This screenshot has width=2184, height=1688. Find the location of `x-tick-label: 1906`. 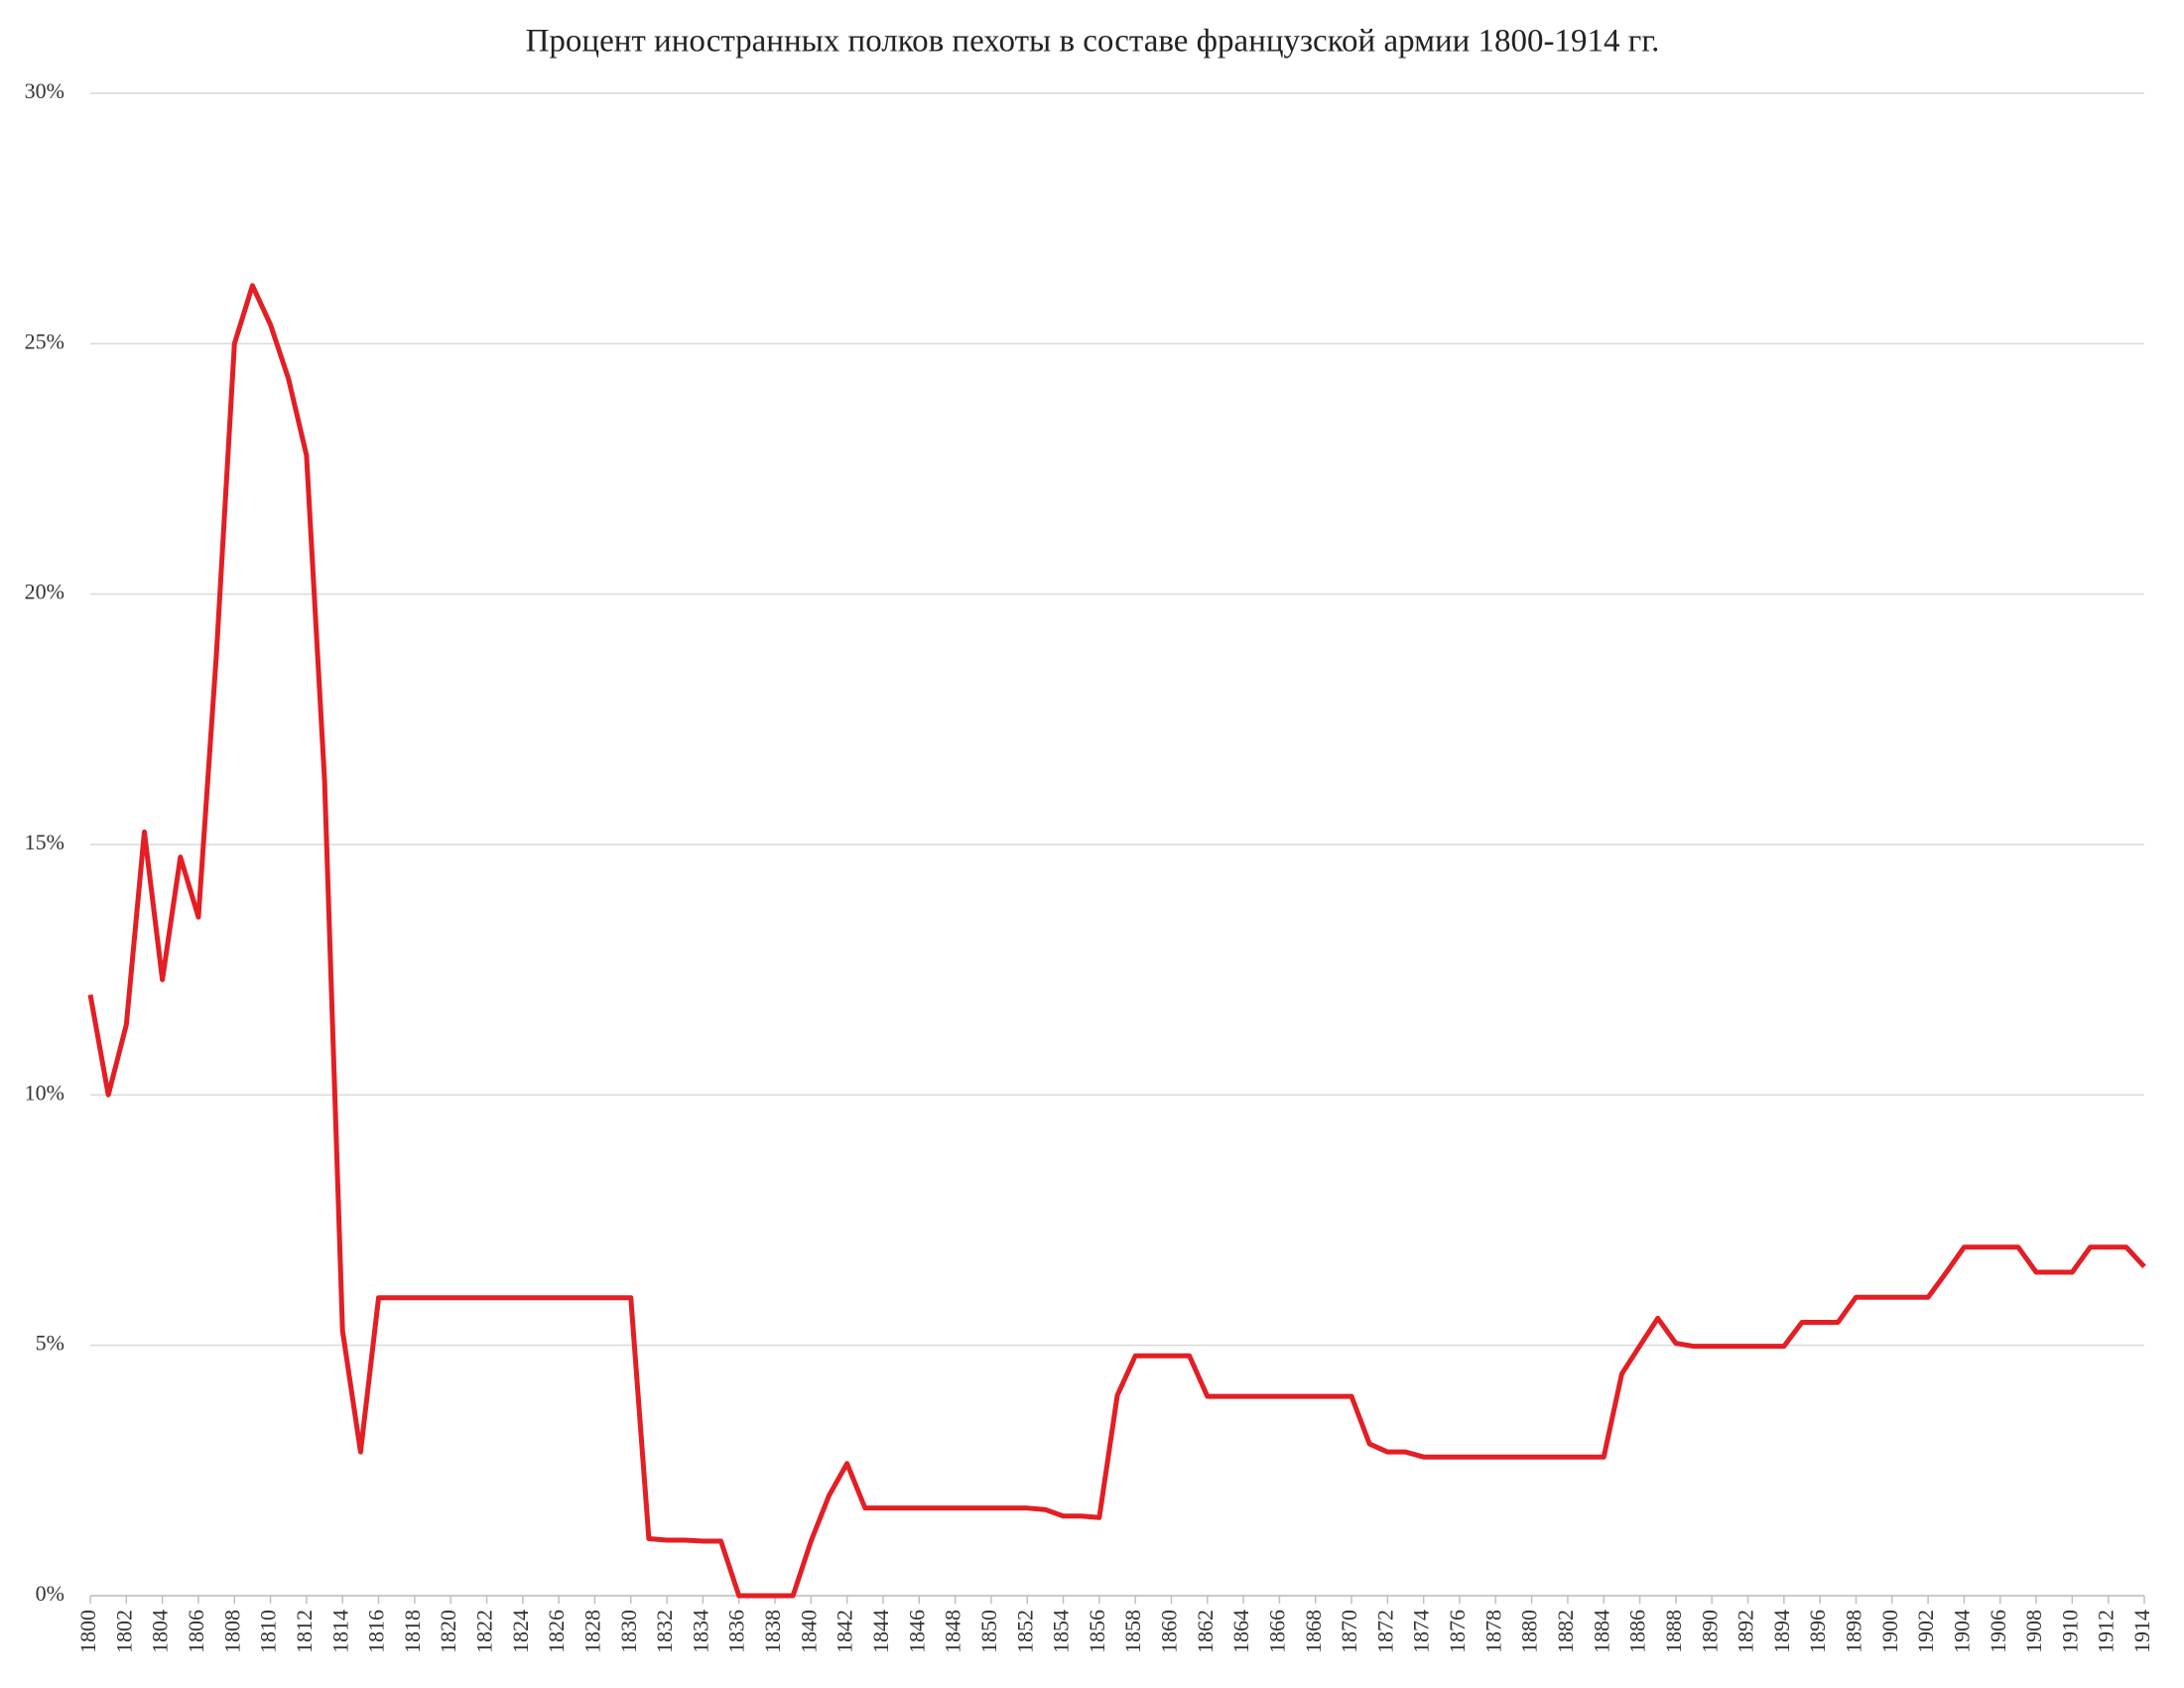

x-tick-label: 1906 is located at coordinates (1998, 1631).